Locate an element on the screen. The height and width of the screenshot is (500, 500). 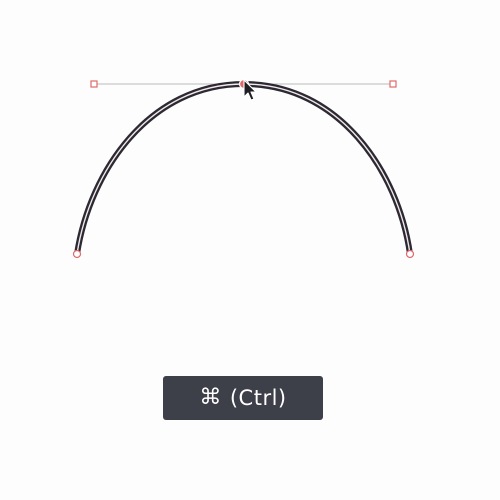
command-key-icon: ⌘ is located at coordinates (210, 397).